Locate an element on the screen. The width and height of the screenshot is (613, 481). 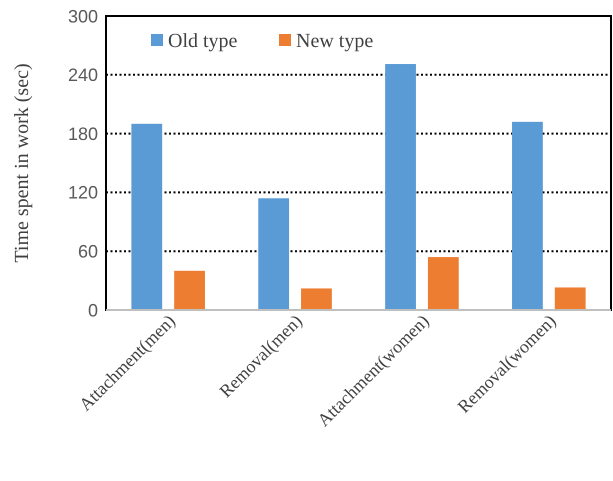
y-axis-title: Time spent in work (sec) is located at coordinates (22, 163).